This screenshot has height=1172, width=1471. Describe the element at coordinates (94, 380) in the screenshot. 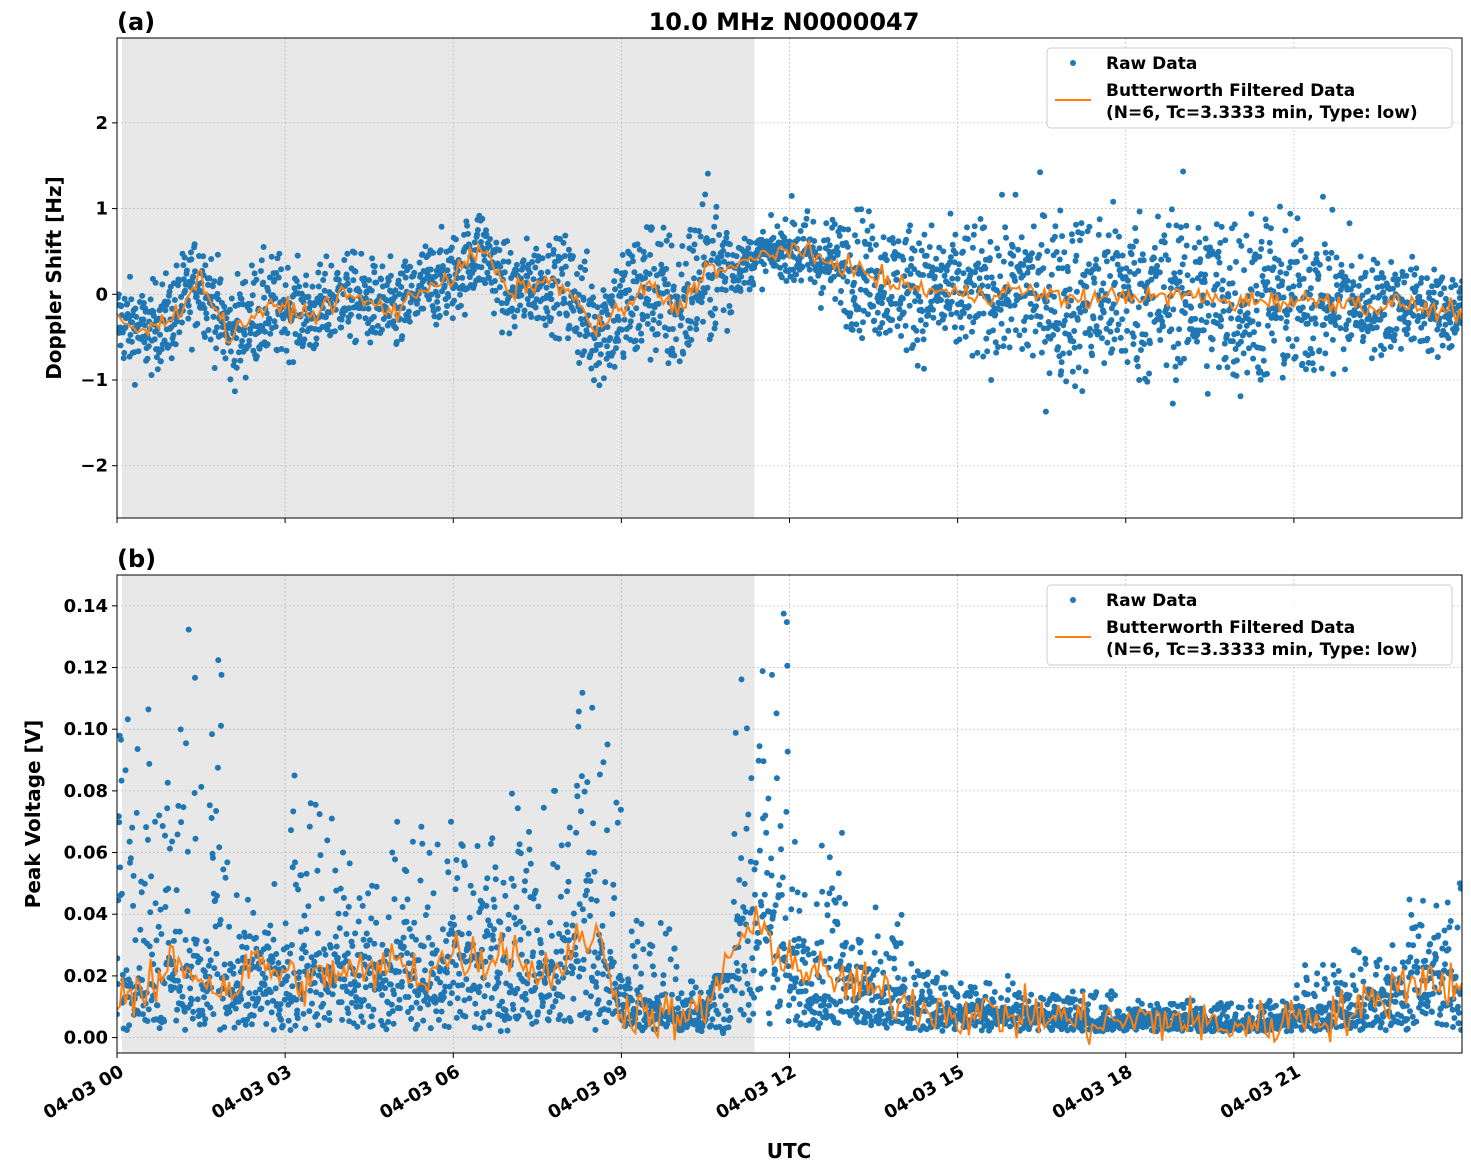

I see `y-tick-label: −1` at that location.